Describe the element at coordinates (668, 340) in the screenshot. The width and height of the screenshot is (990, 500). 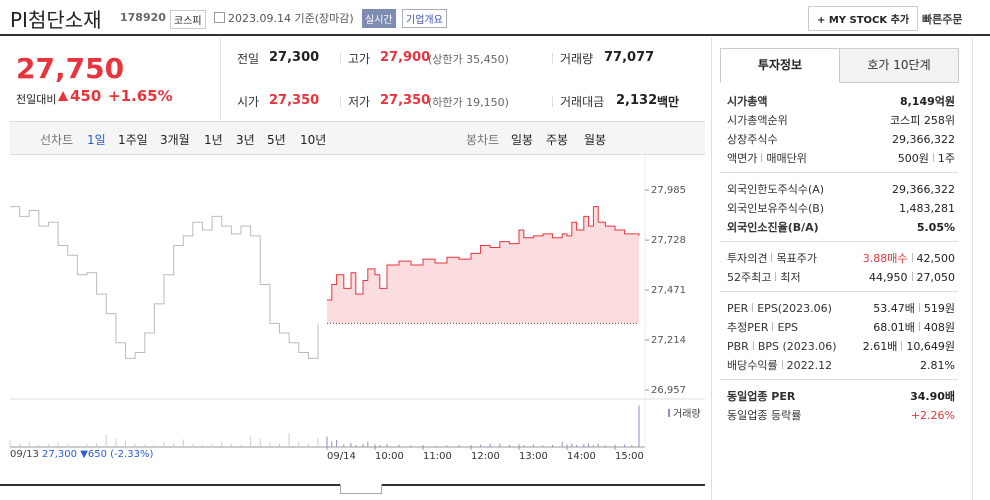
I see `y-tick-label: 27,214` at that location.